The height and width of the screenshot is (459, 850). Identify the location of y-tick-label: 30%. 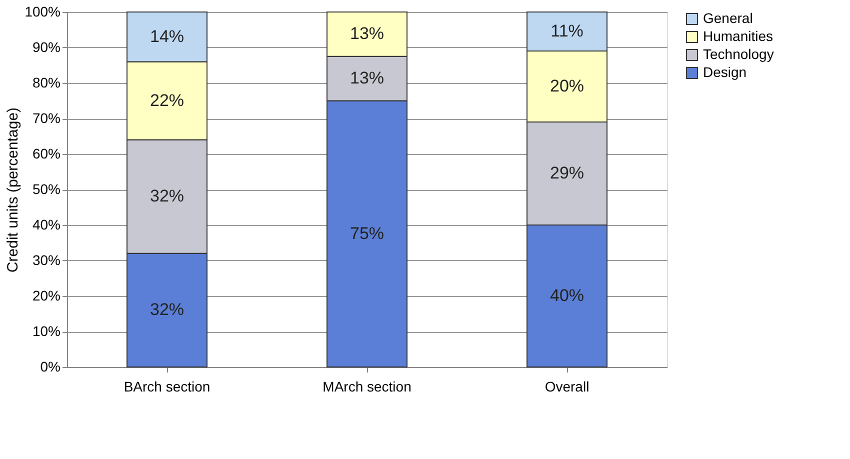
(46, 260).